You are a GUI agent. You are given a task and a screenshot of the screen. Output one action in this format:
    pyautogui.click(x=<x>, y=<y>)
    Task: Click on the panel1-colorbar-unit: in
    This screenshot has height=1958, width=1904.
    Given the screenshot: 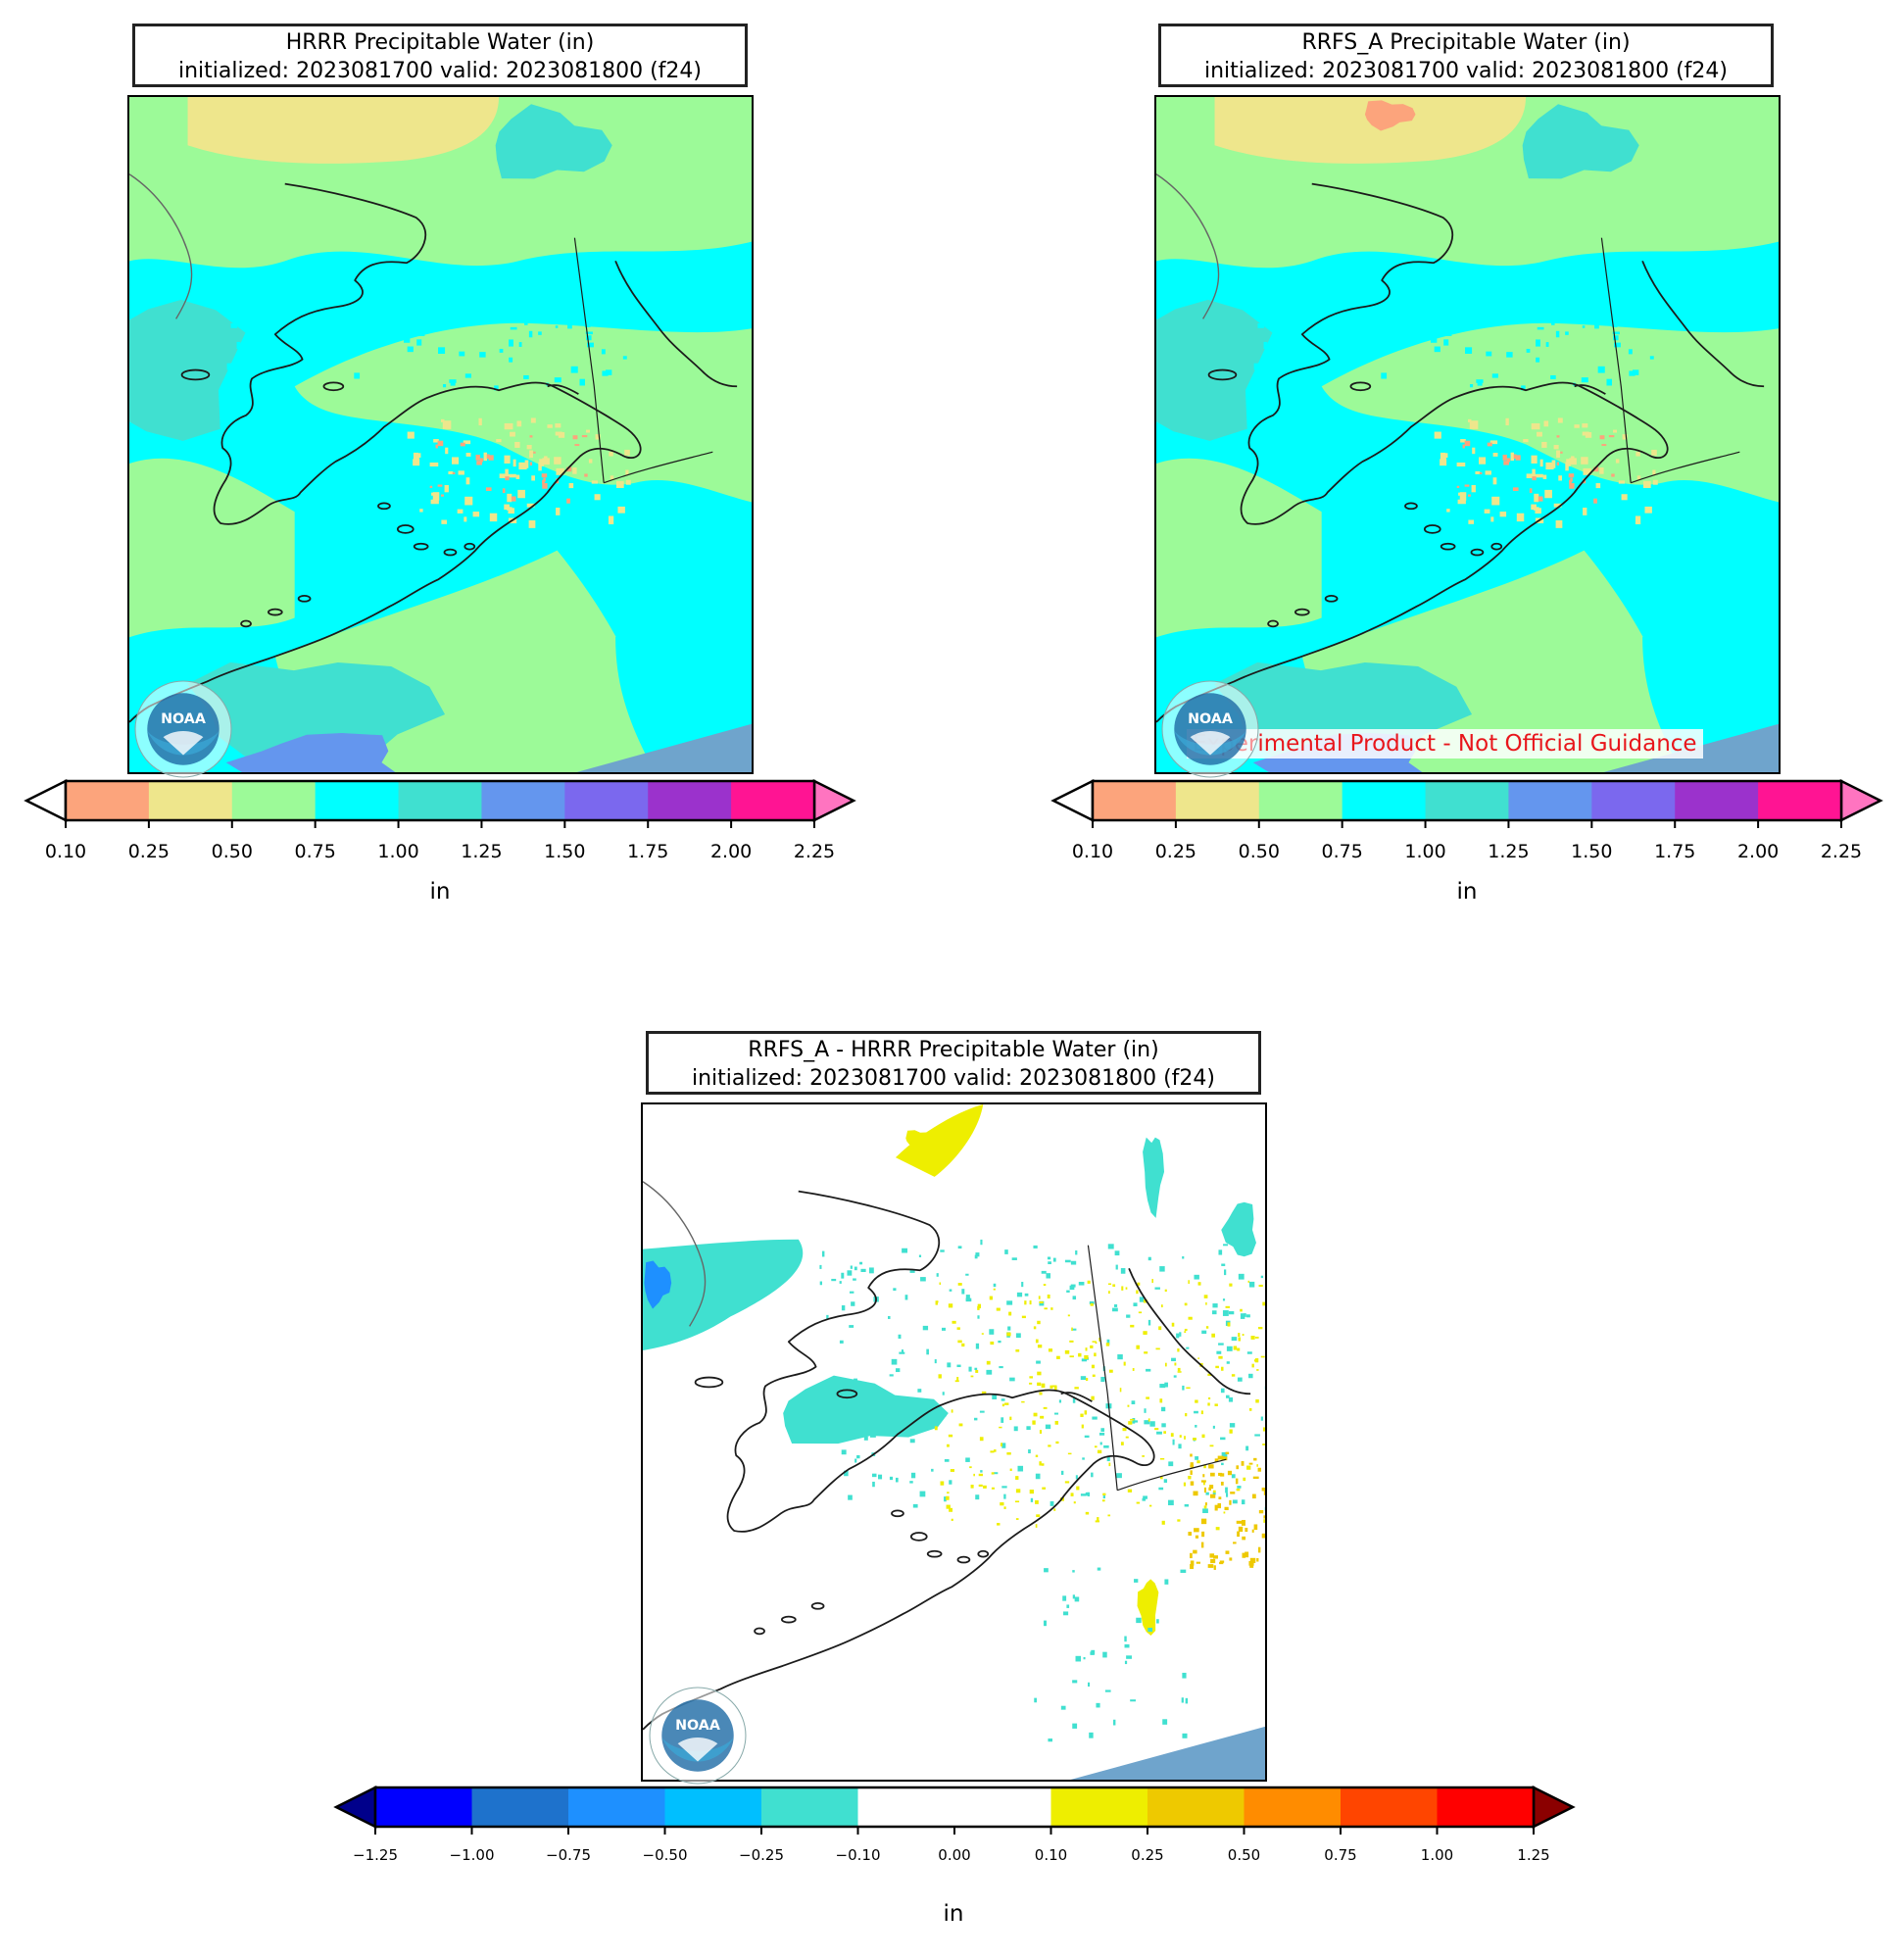 What is the action you would take?
    pyautogui.click(x=440, y=892)
    